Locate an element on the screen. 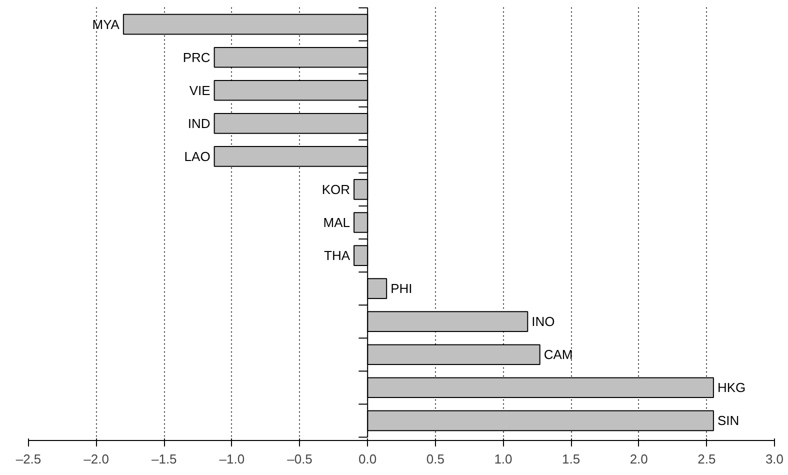 The width and height of the screenshot is (788, 475). y-tick-label: PHI is located at coordinates (401, 288).